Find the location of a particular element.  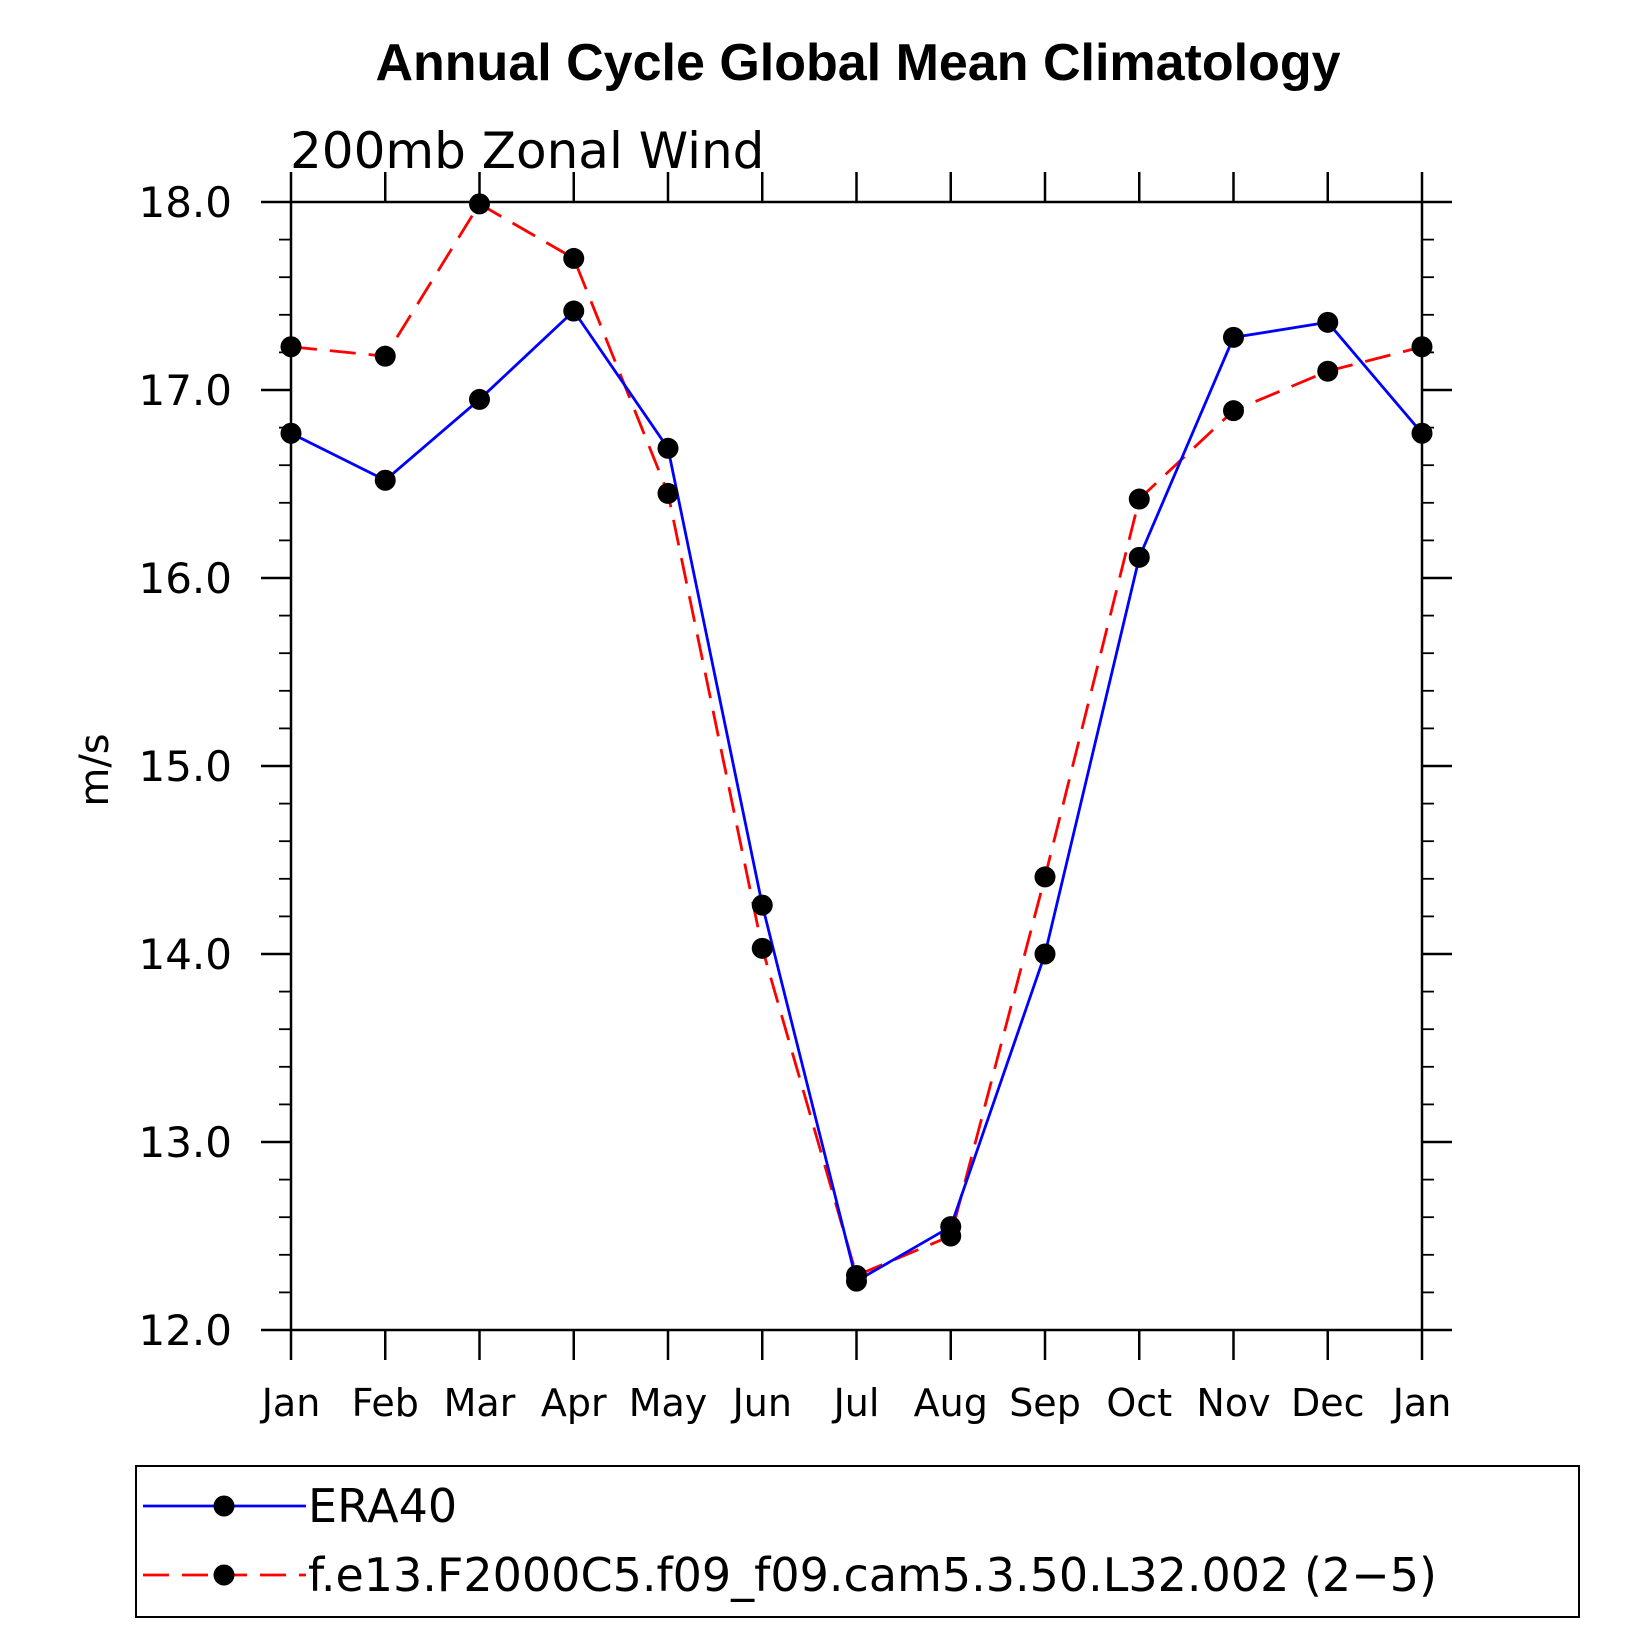

x-tick-label: Aug is located at coordinates (951, 1403).